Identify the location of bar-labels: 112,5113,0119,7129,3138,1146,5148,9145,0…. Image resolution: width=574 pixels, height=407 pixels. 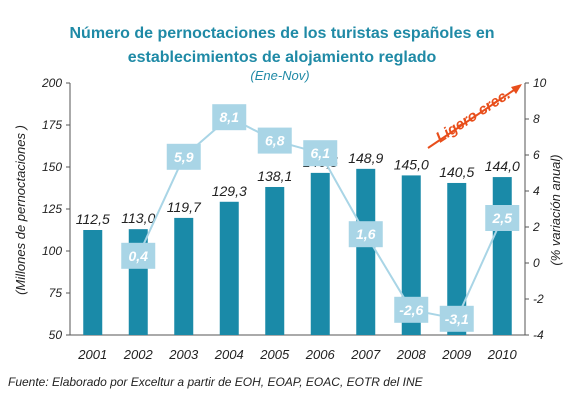
(298, 188).